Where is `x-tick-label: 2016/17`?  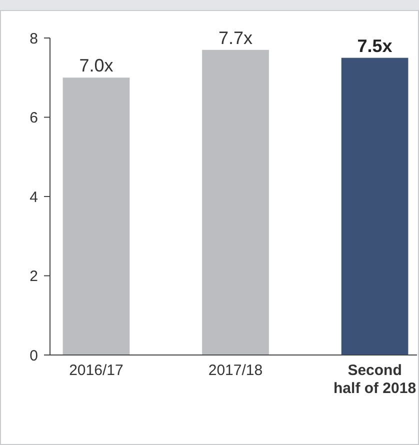
x-tick-label: 2016/17 is located at coordinates (96, 370).